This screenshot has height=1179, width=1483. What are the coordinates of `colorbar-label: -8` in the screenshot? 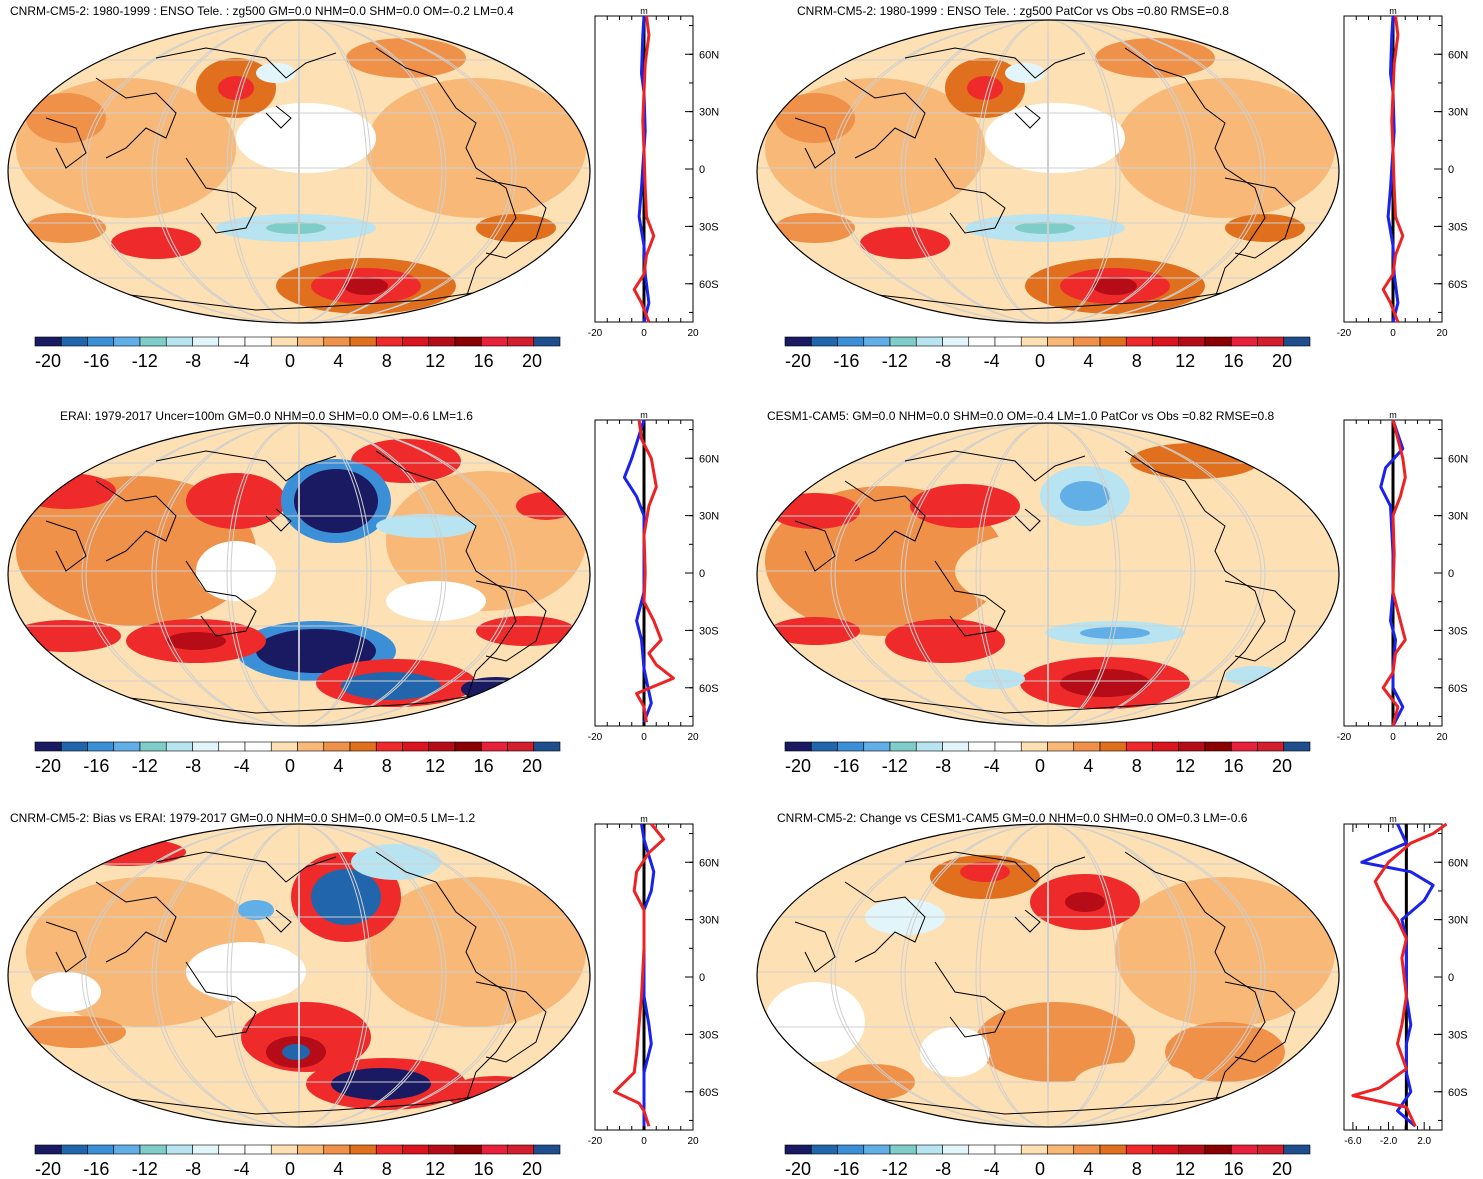 It's located at (193, 766).